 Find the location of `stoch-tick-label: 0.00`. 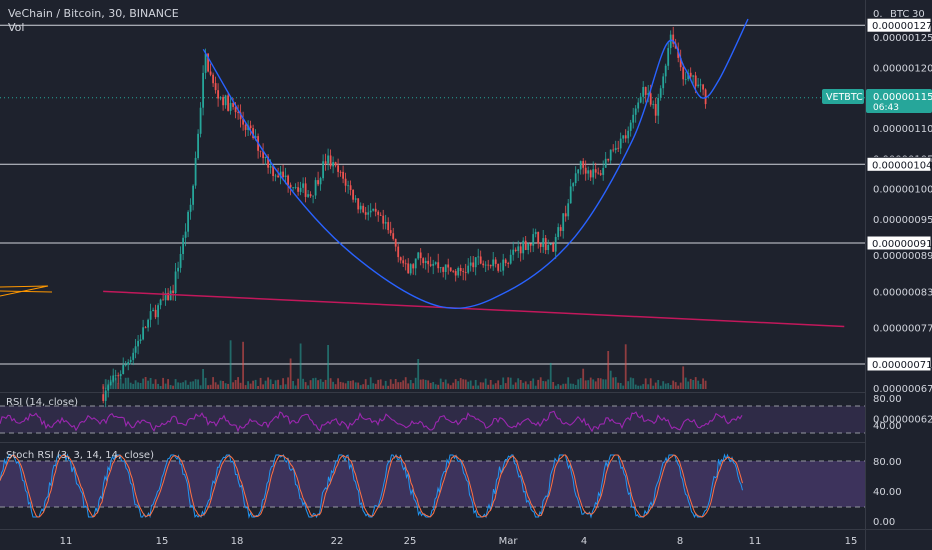

stoch-tick-label: 0.00 is located at coordinates (884, 522).